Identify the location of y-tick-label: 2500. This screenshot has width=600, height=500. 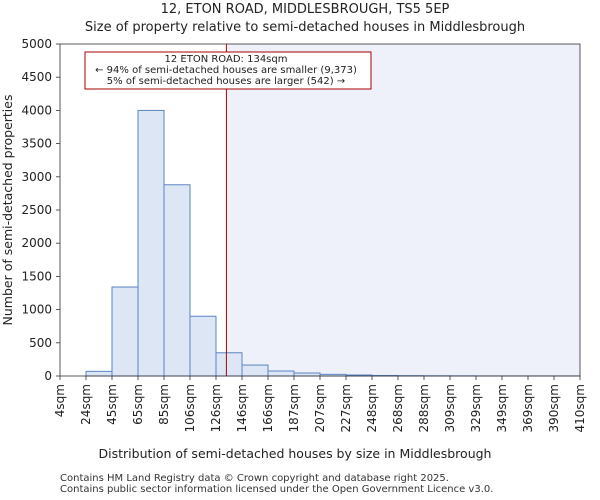
(36, 210).